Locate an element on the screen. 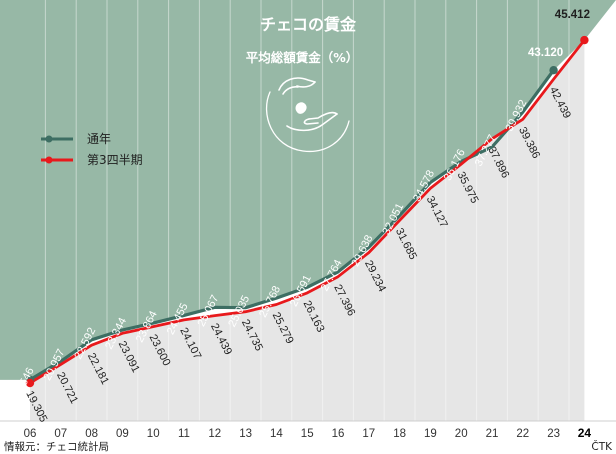  x-tick-label: 06 is located at coordinates (30, 434).